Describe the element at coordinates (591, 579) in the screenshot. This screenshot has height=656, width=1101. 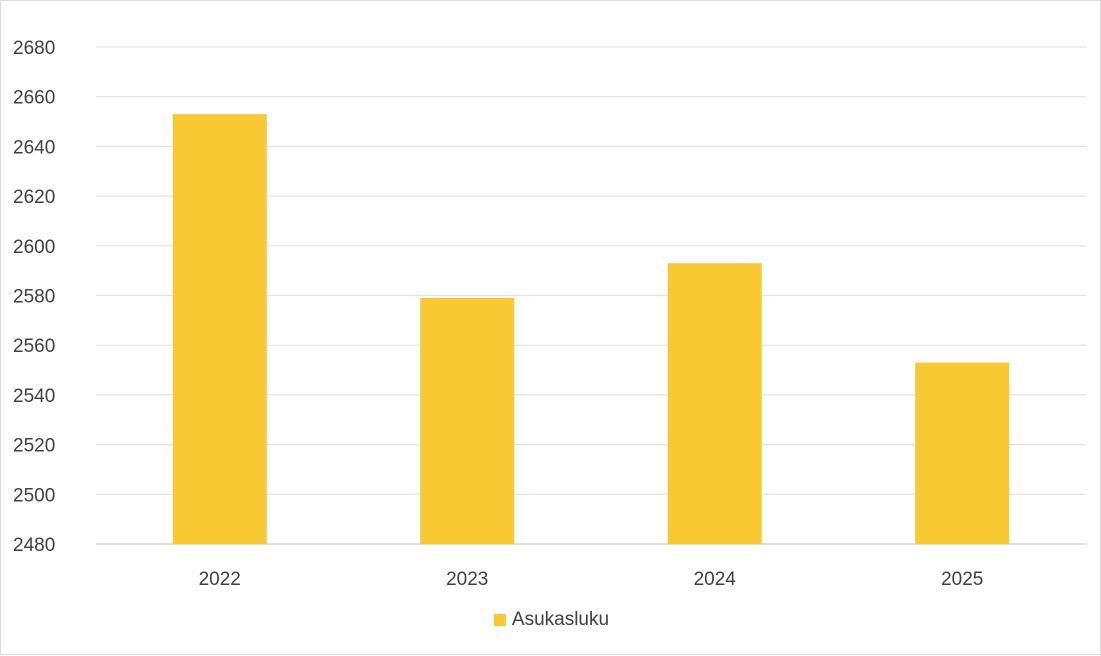
I see `x-axis-ticks: 2022 2023 2024 2025` at that location.